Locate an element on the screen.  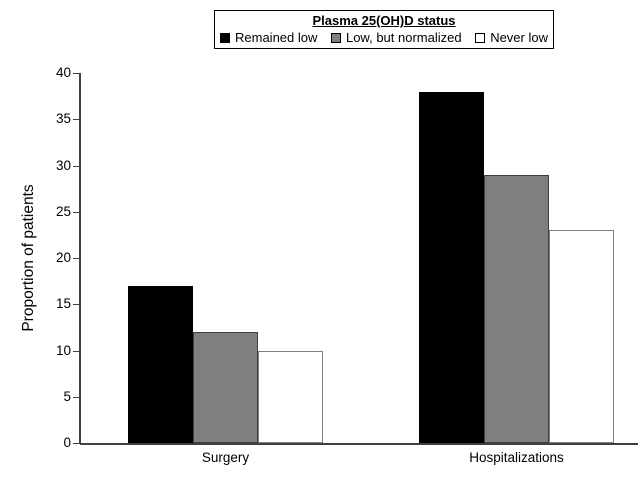
x-axis-line is located at coordinates (359, 444).